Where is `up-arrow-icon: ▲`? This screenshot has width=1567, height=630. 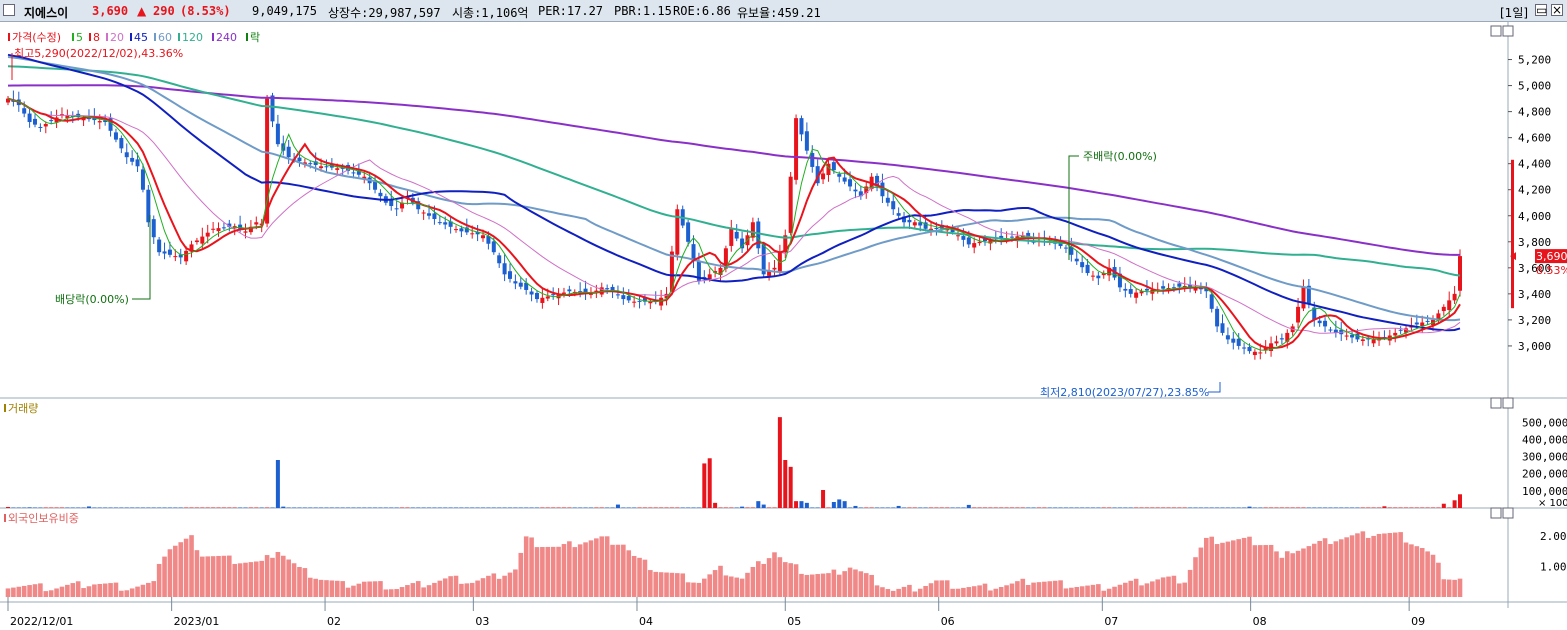 up-arrow-icon: ▲ is located at coordinates (142, 11).